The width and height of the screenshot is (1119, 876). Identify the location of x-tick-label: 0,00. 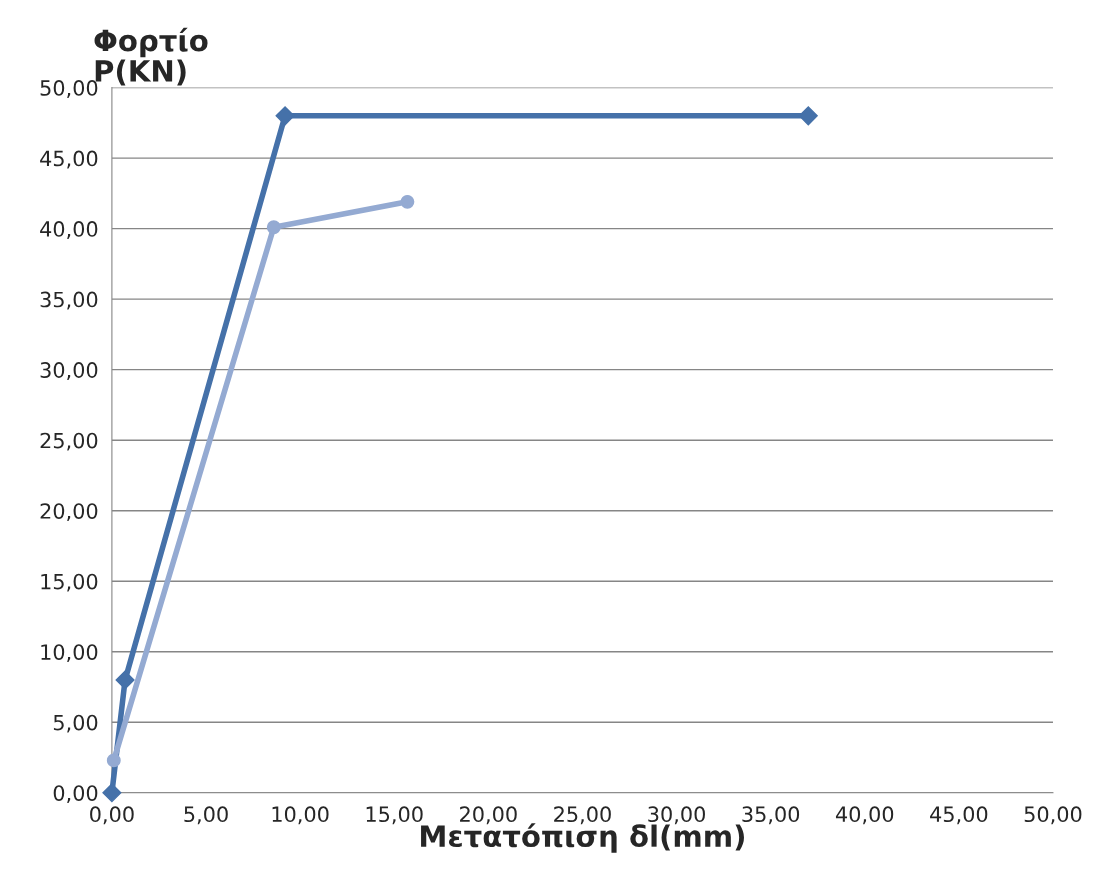
(112, 815).